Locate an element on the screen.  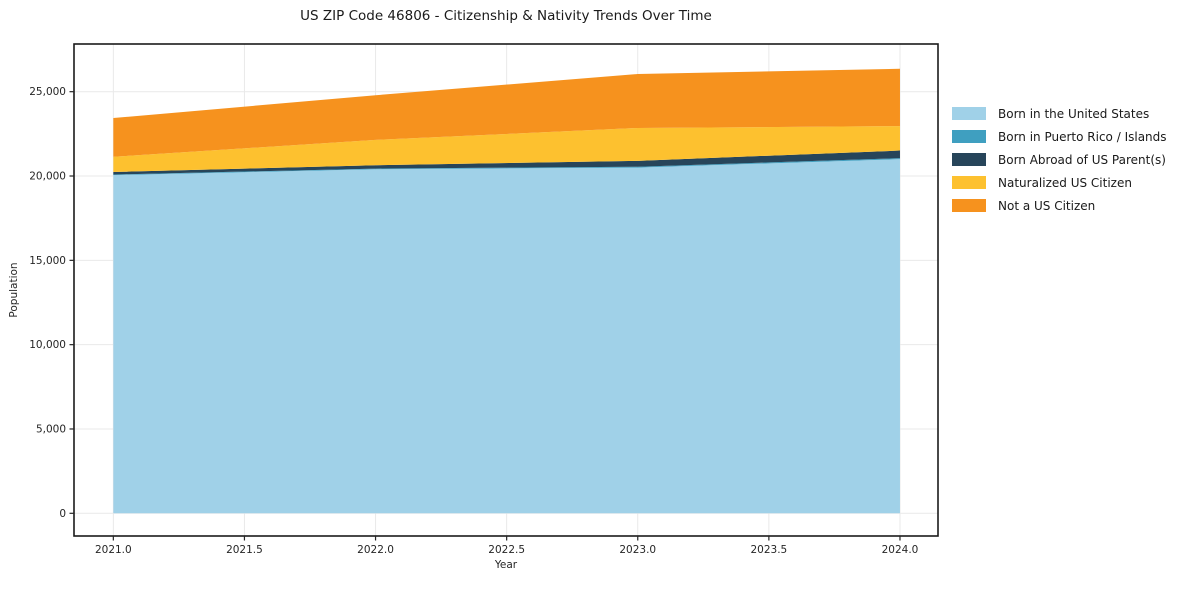
x-tick-label: 2024.0 is located at coordinates (900, 550).